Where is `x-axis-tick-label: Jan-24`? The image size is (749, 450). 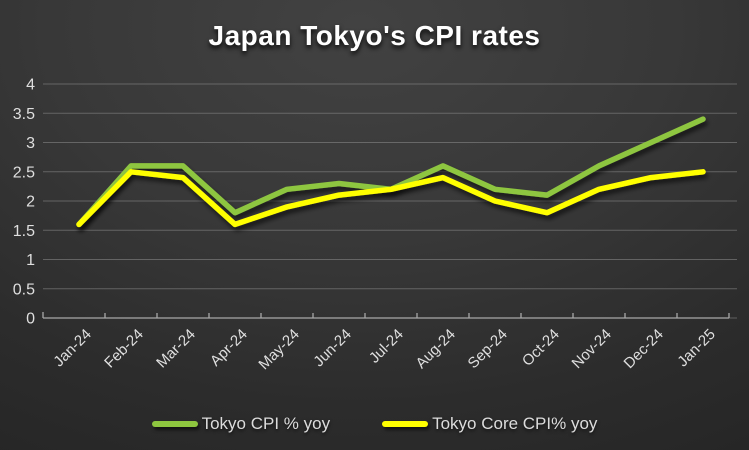
x-axis-tick-label: Jan-24 is located at coordinates (72, 348).